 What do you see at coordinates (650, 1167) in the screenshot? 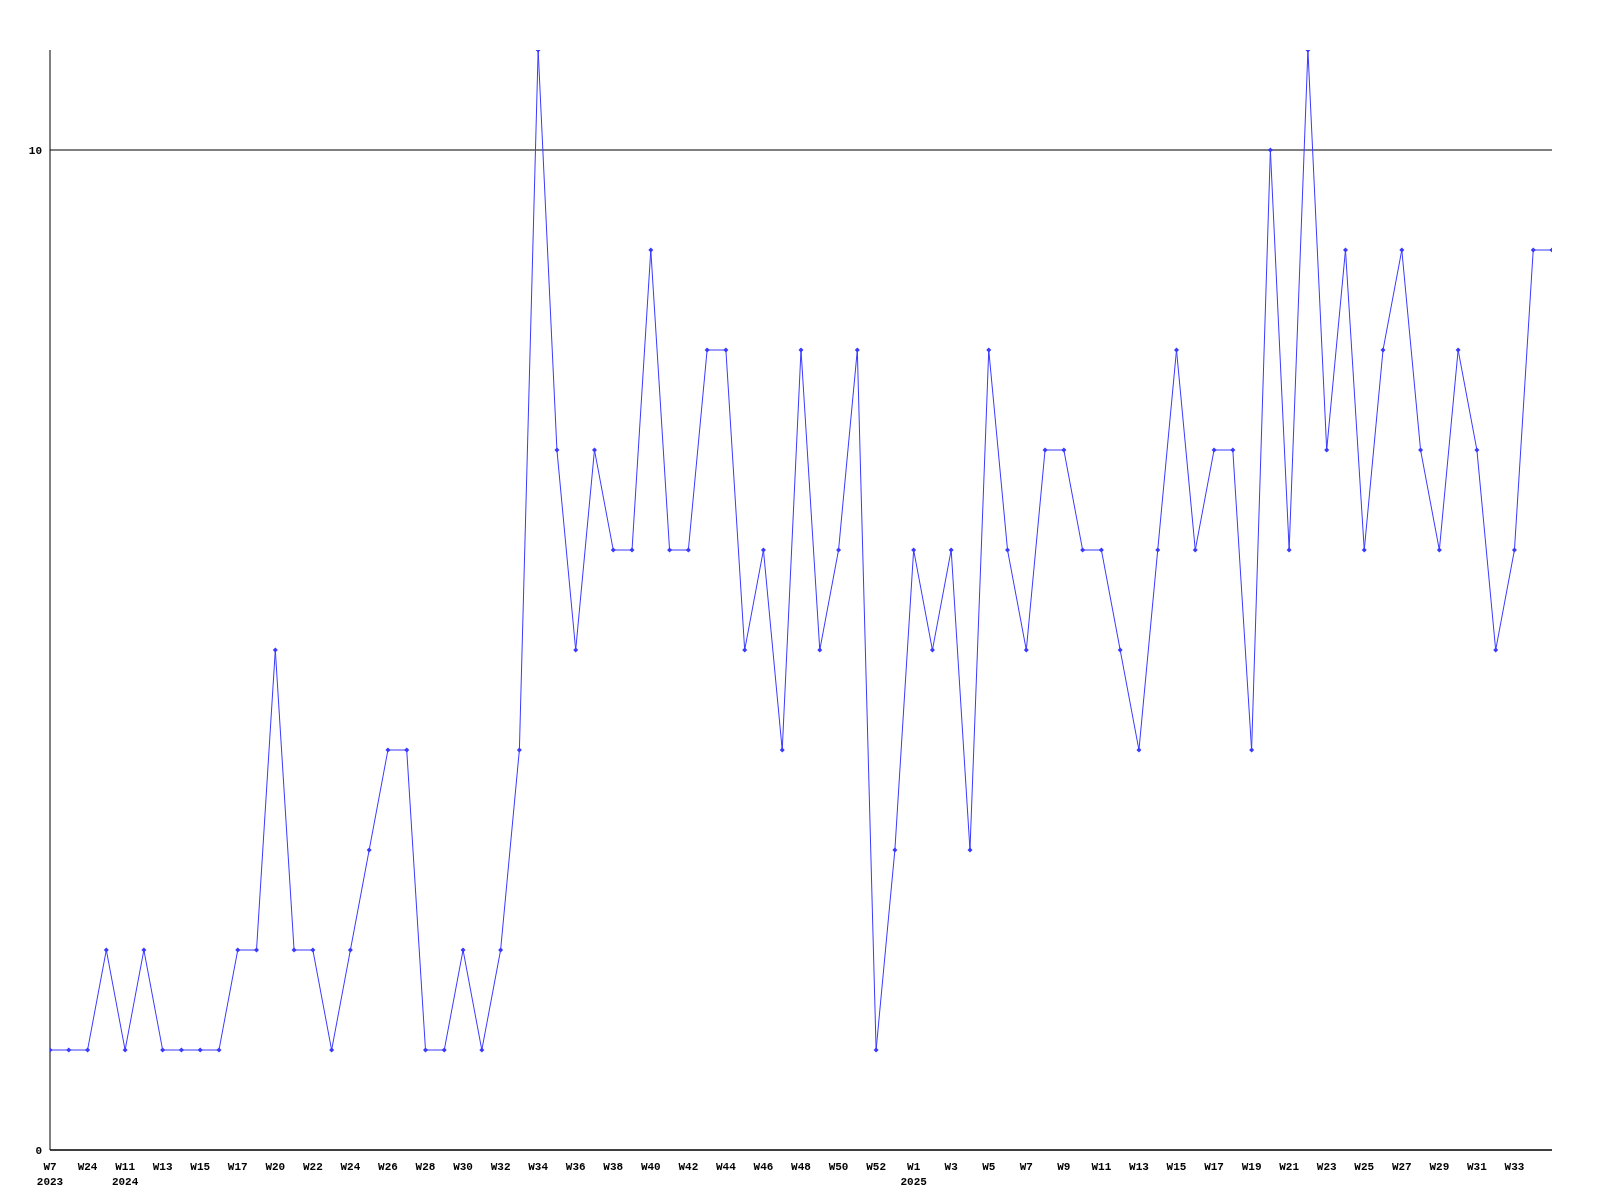
I see `x-tick-label: W40` at bounding box center [650, 1167].